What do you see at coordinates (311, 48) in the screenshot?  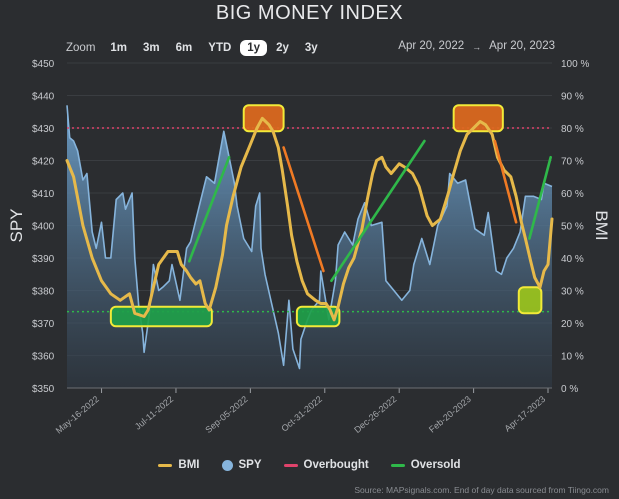 I see `zoom-3y-button: 3y` at bounding box center [311, 48].